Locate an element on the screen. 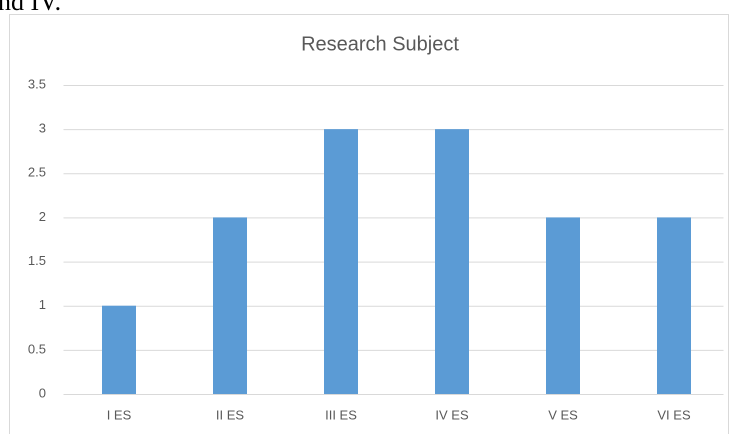 The height and width of the screenshot is (434, 739). x-tick-label: VI ES is located at coordinates (674, 414).